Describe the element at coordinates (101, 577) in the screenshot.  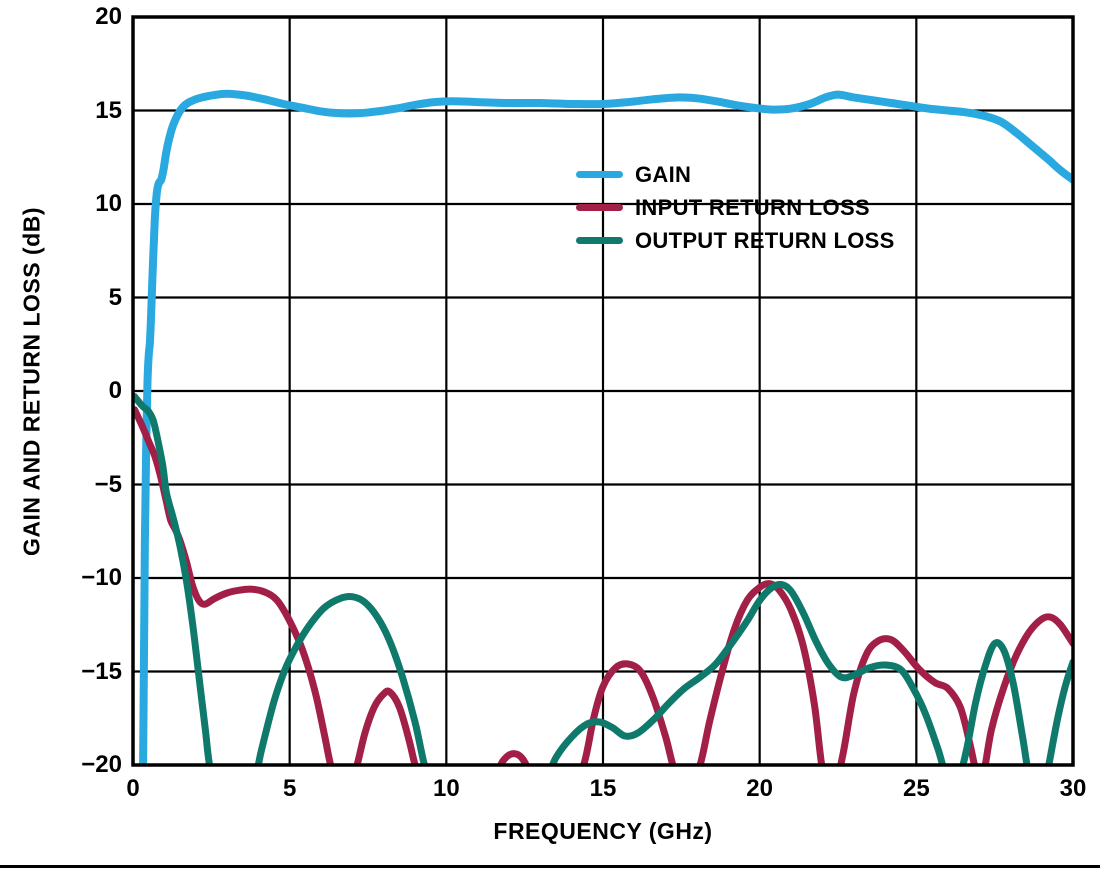
I see `y-tick-label: −10` at that location.